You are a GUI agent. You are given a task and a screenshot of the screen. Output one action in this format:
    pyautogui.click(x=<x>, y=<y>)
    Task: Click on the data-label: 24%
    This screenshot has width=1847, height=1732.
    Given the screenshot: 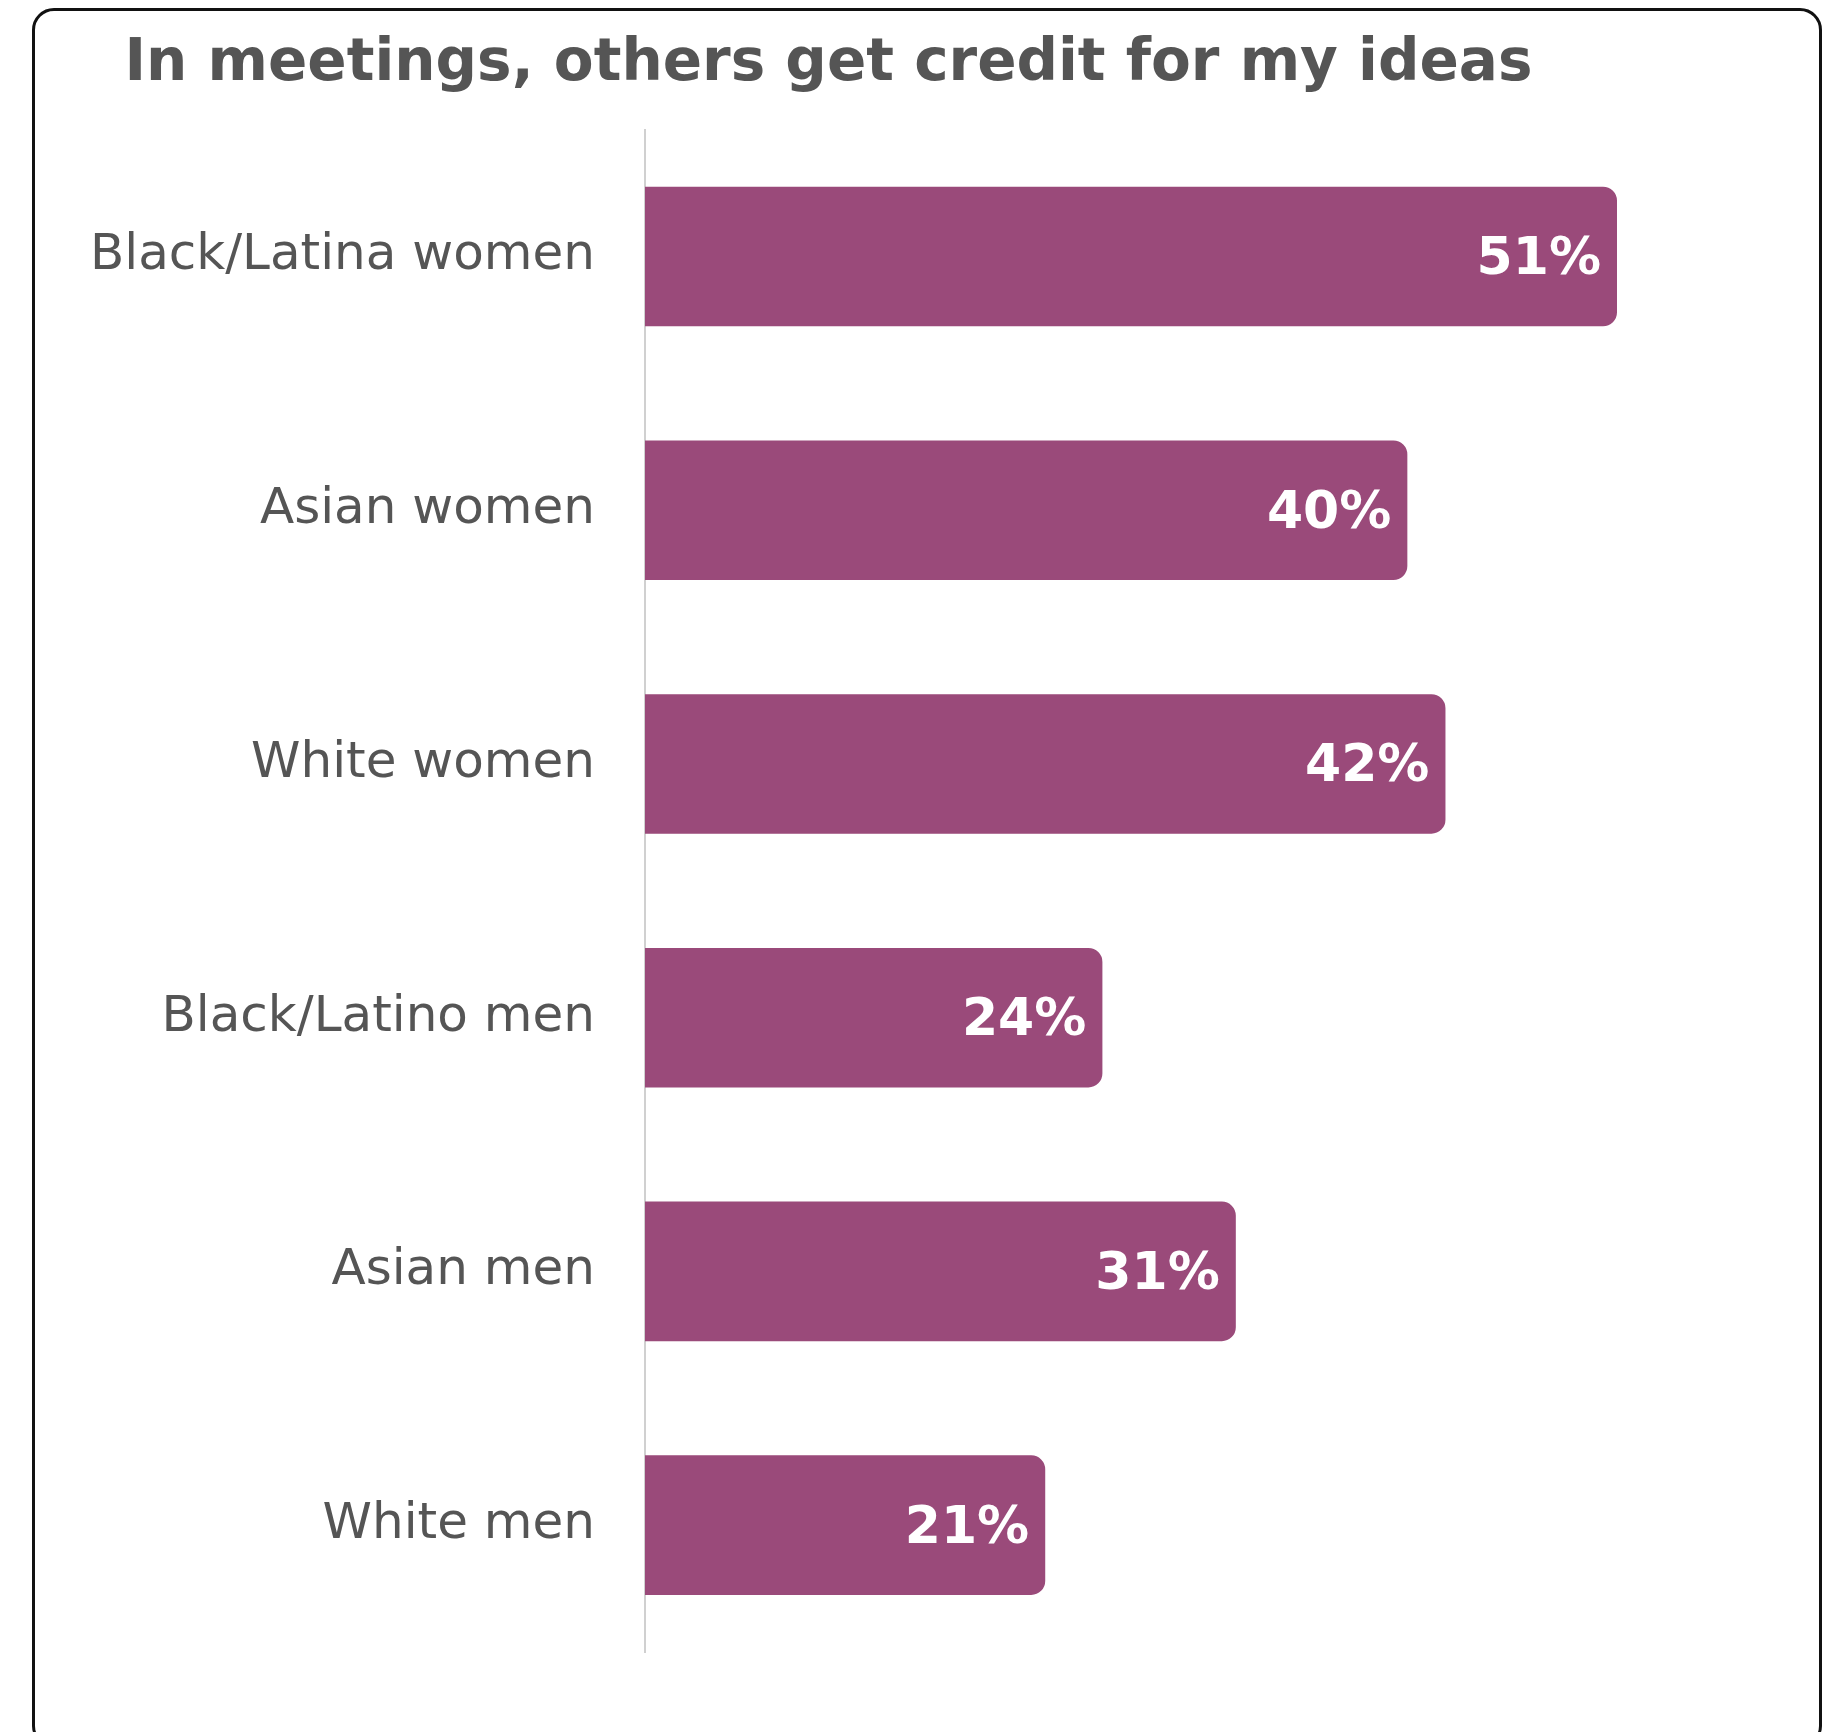 What is the action you would take?
    pyautogui.click(x=1024, y=1017)
    